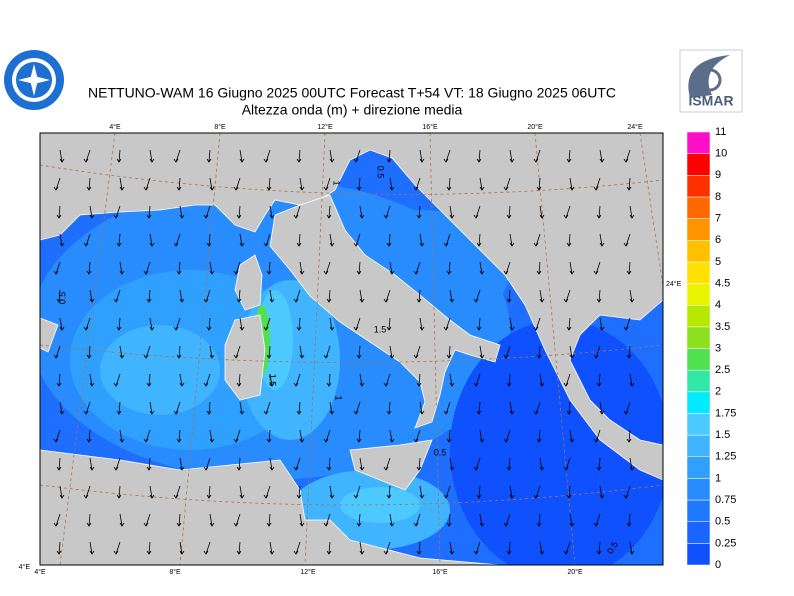 The height and width of the screenshot is (596, 794). What do you see at coordinates (248, 282) in the screenshot?
I see `corsica` at bounding box center [248, 282].